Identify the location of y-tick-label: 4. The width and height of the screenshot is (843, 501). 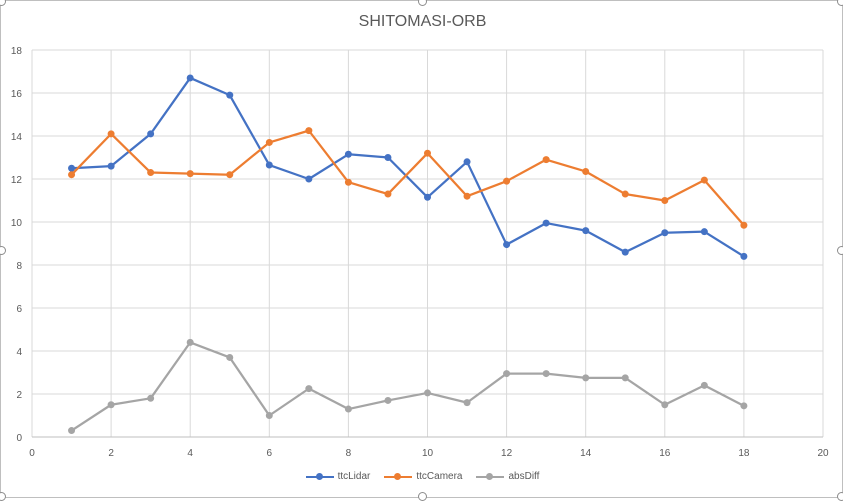
(19, 352).